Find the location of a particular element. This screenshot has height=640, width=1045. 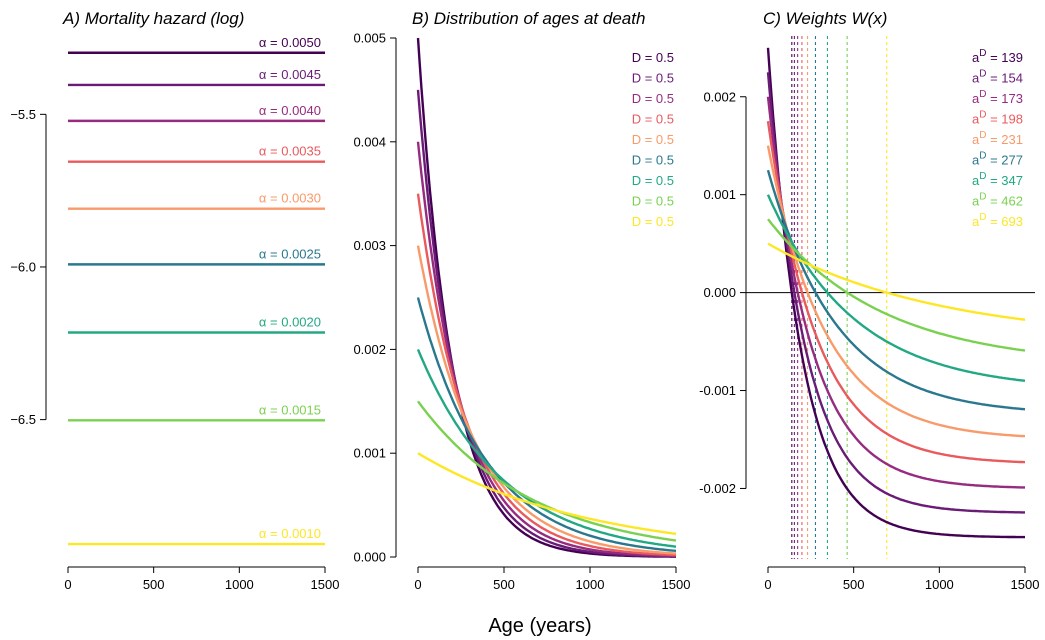

y-tick-label: −6.5 is located at coordinates (23, 419).